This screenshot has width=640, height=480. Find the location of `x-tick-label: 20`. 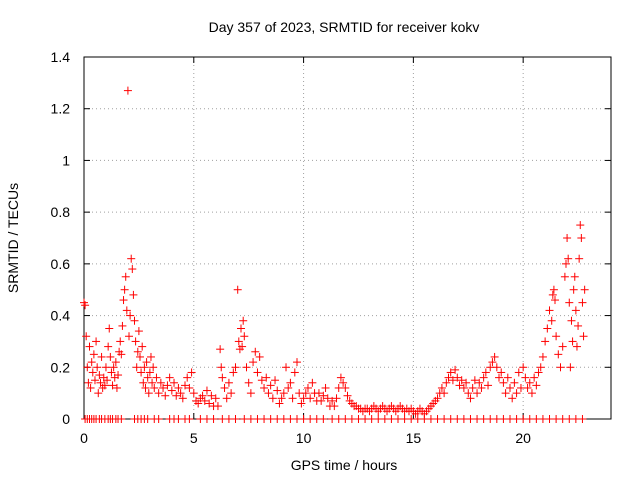

x-tick-label: 20 is located at coordinates (523, 438).